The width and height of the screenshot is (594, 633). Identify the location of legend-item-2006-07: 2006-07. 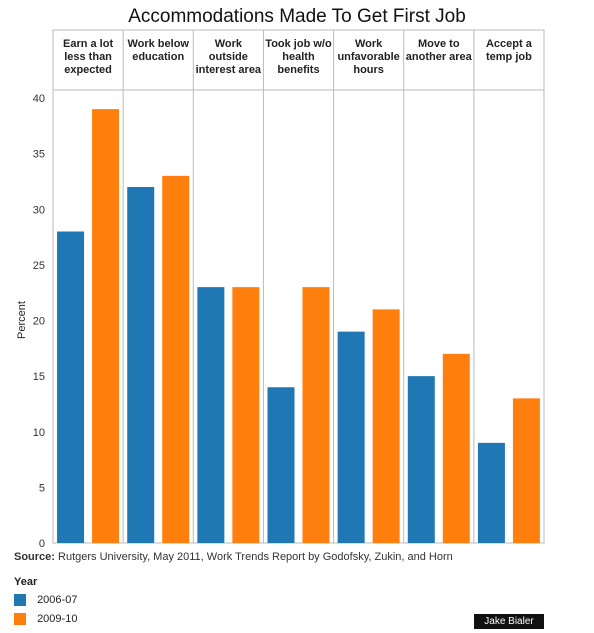
(46, 600).